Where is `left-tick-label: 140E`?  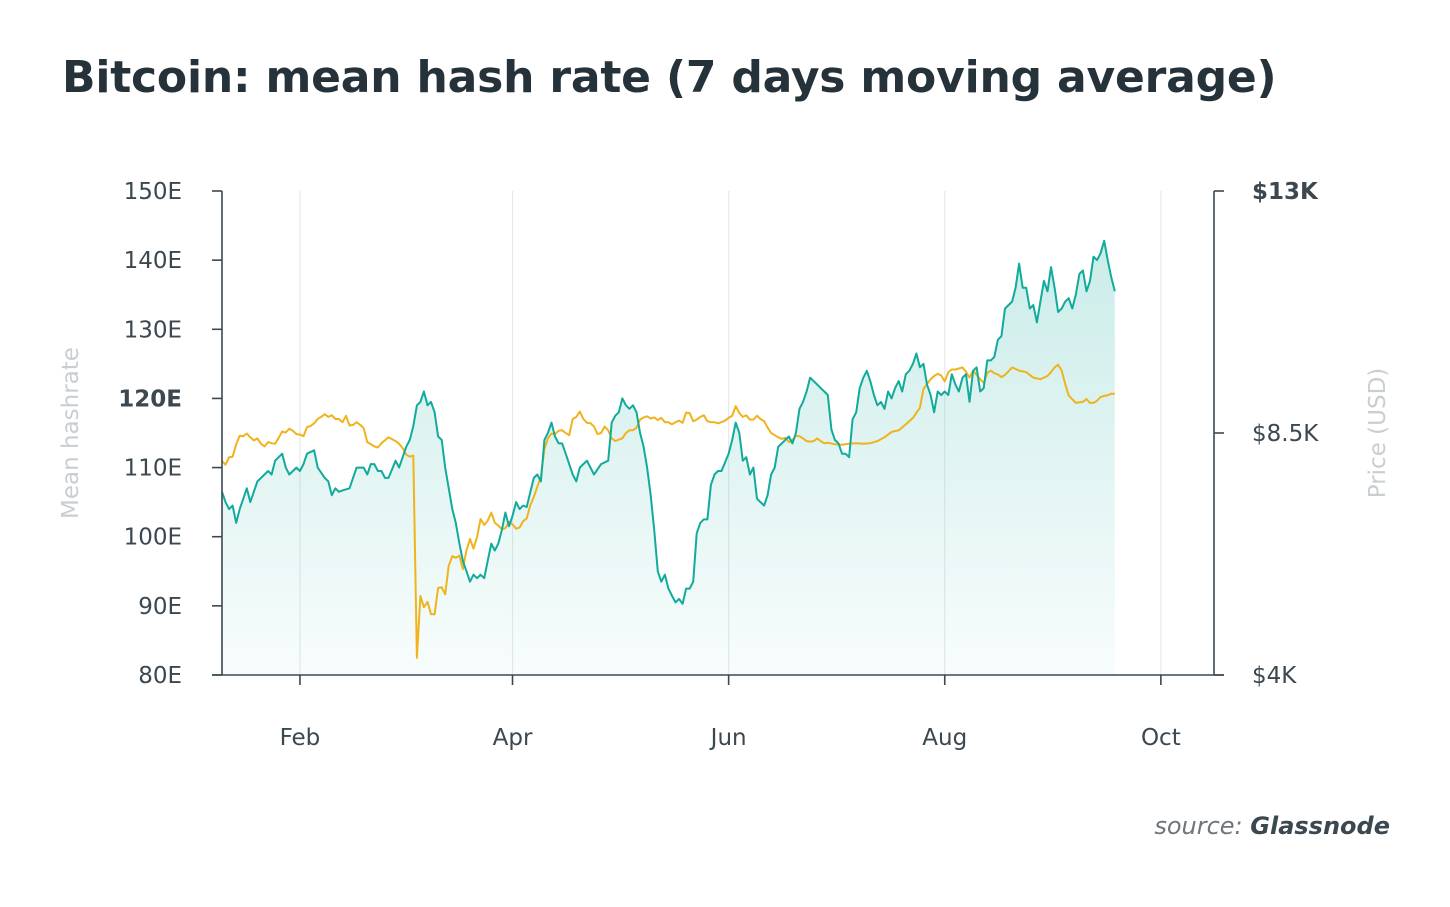 left-tick-label: 140E is located at coordinates (153, 261).